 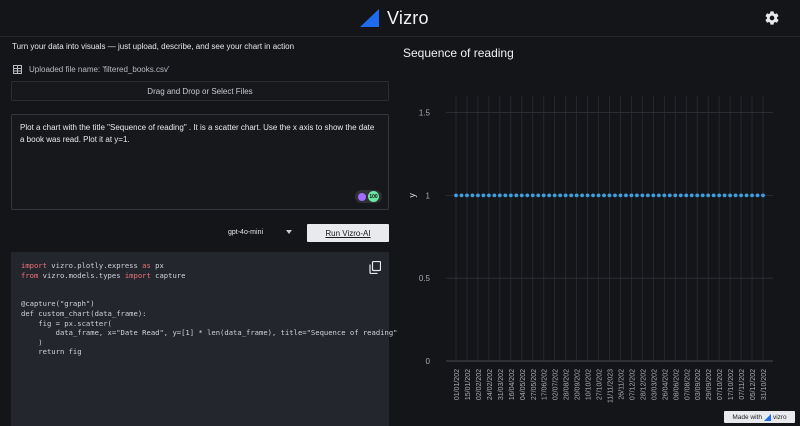 I want to click on header: Vizro, so click(x=400, y=18).